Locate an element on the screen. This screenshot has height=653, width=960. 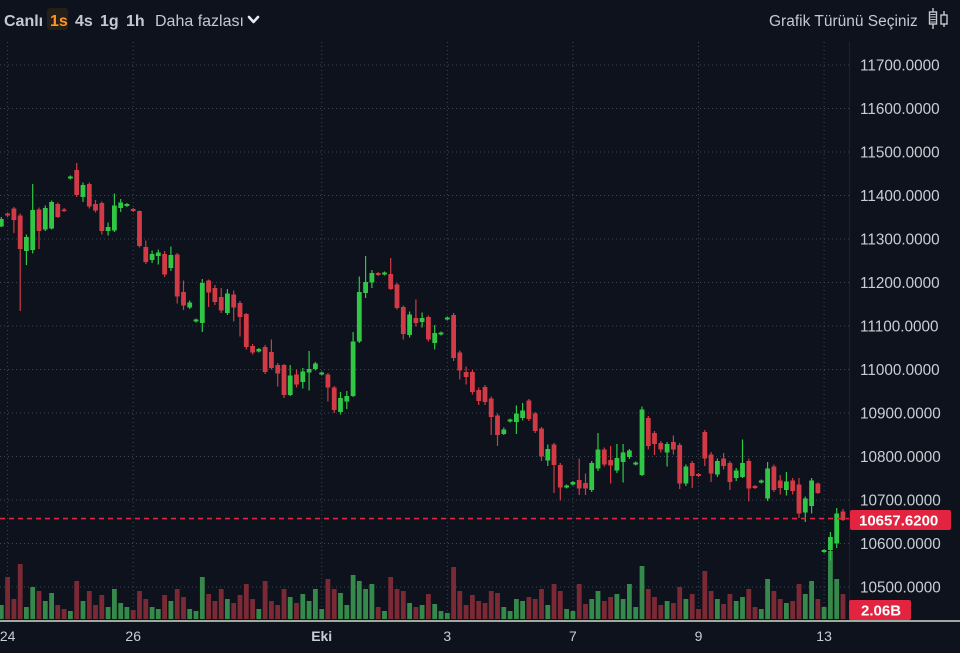
svg-text: Daha fazlası is located at coordinates (199, 21).